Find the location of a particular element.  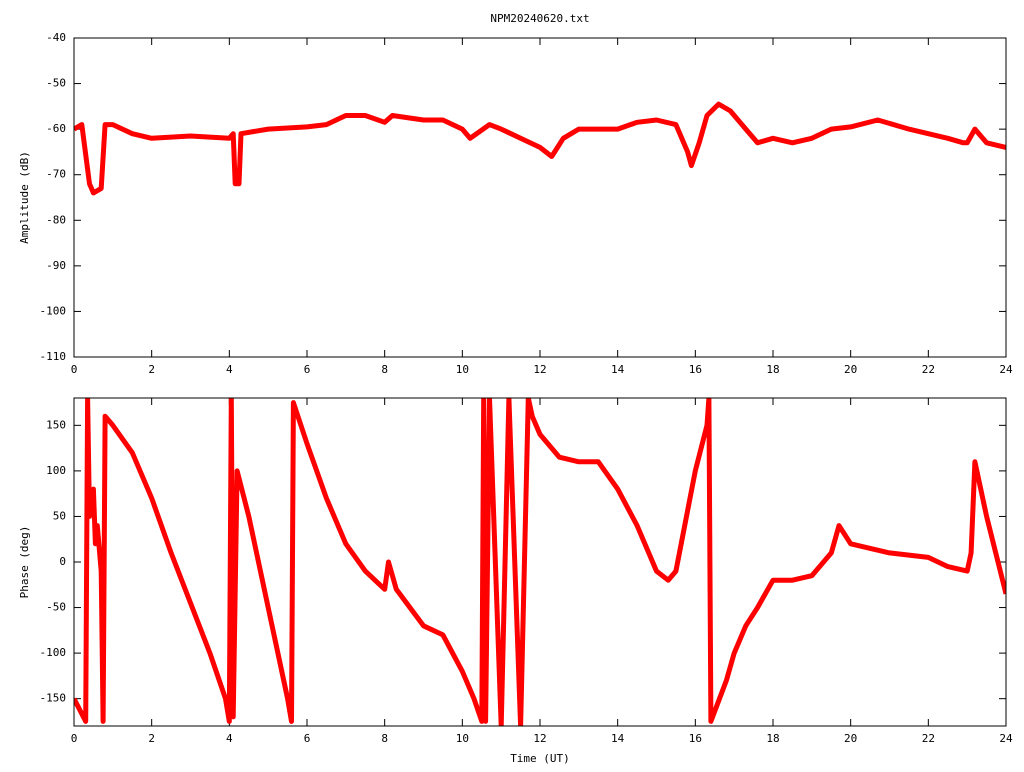

x-axis-label: Time (UT) is located at coordinates (540, 758).